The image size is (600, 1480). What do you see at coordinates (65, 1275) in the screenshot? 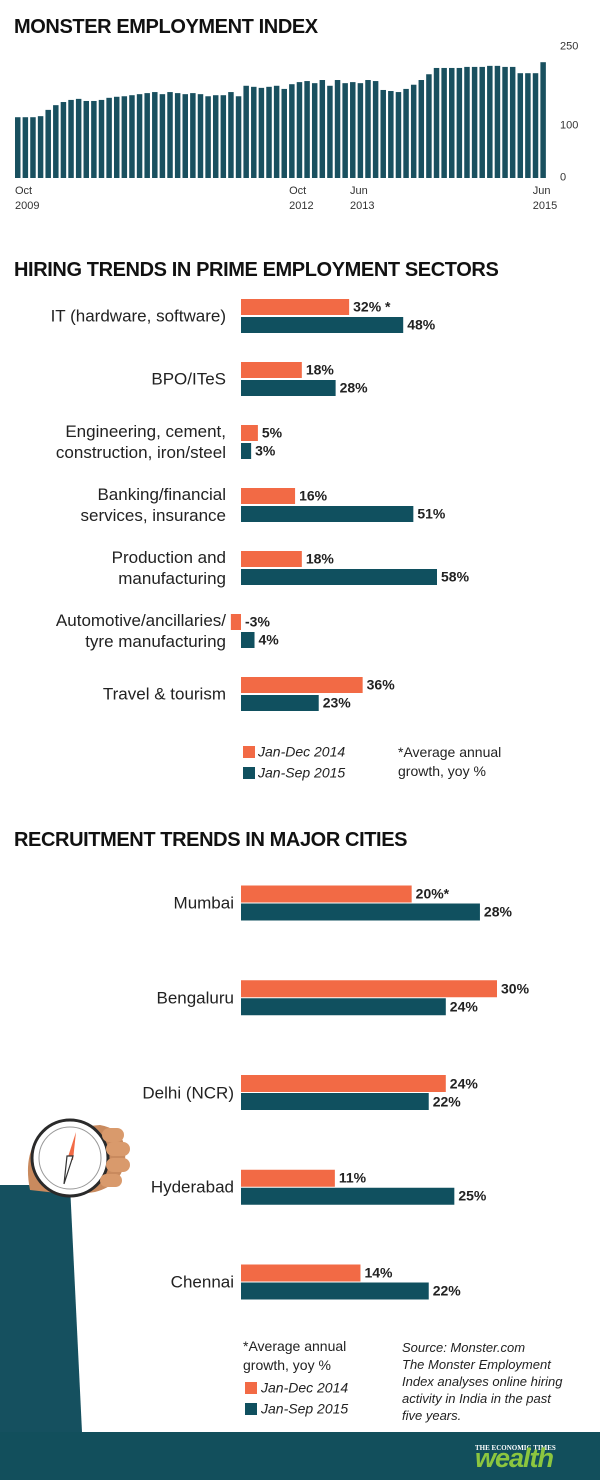
I see `hand-illustration` at bounding box center [65, 1275].